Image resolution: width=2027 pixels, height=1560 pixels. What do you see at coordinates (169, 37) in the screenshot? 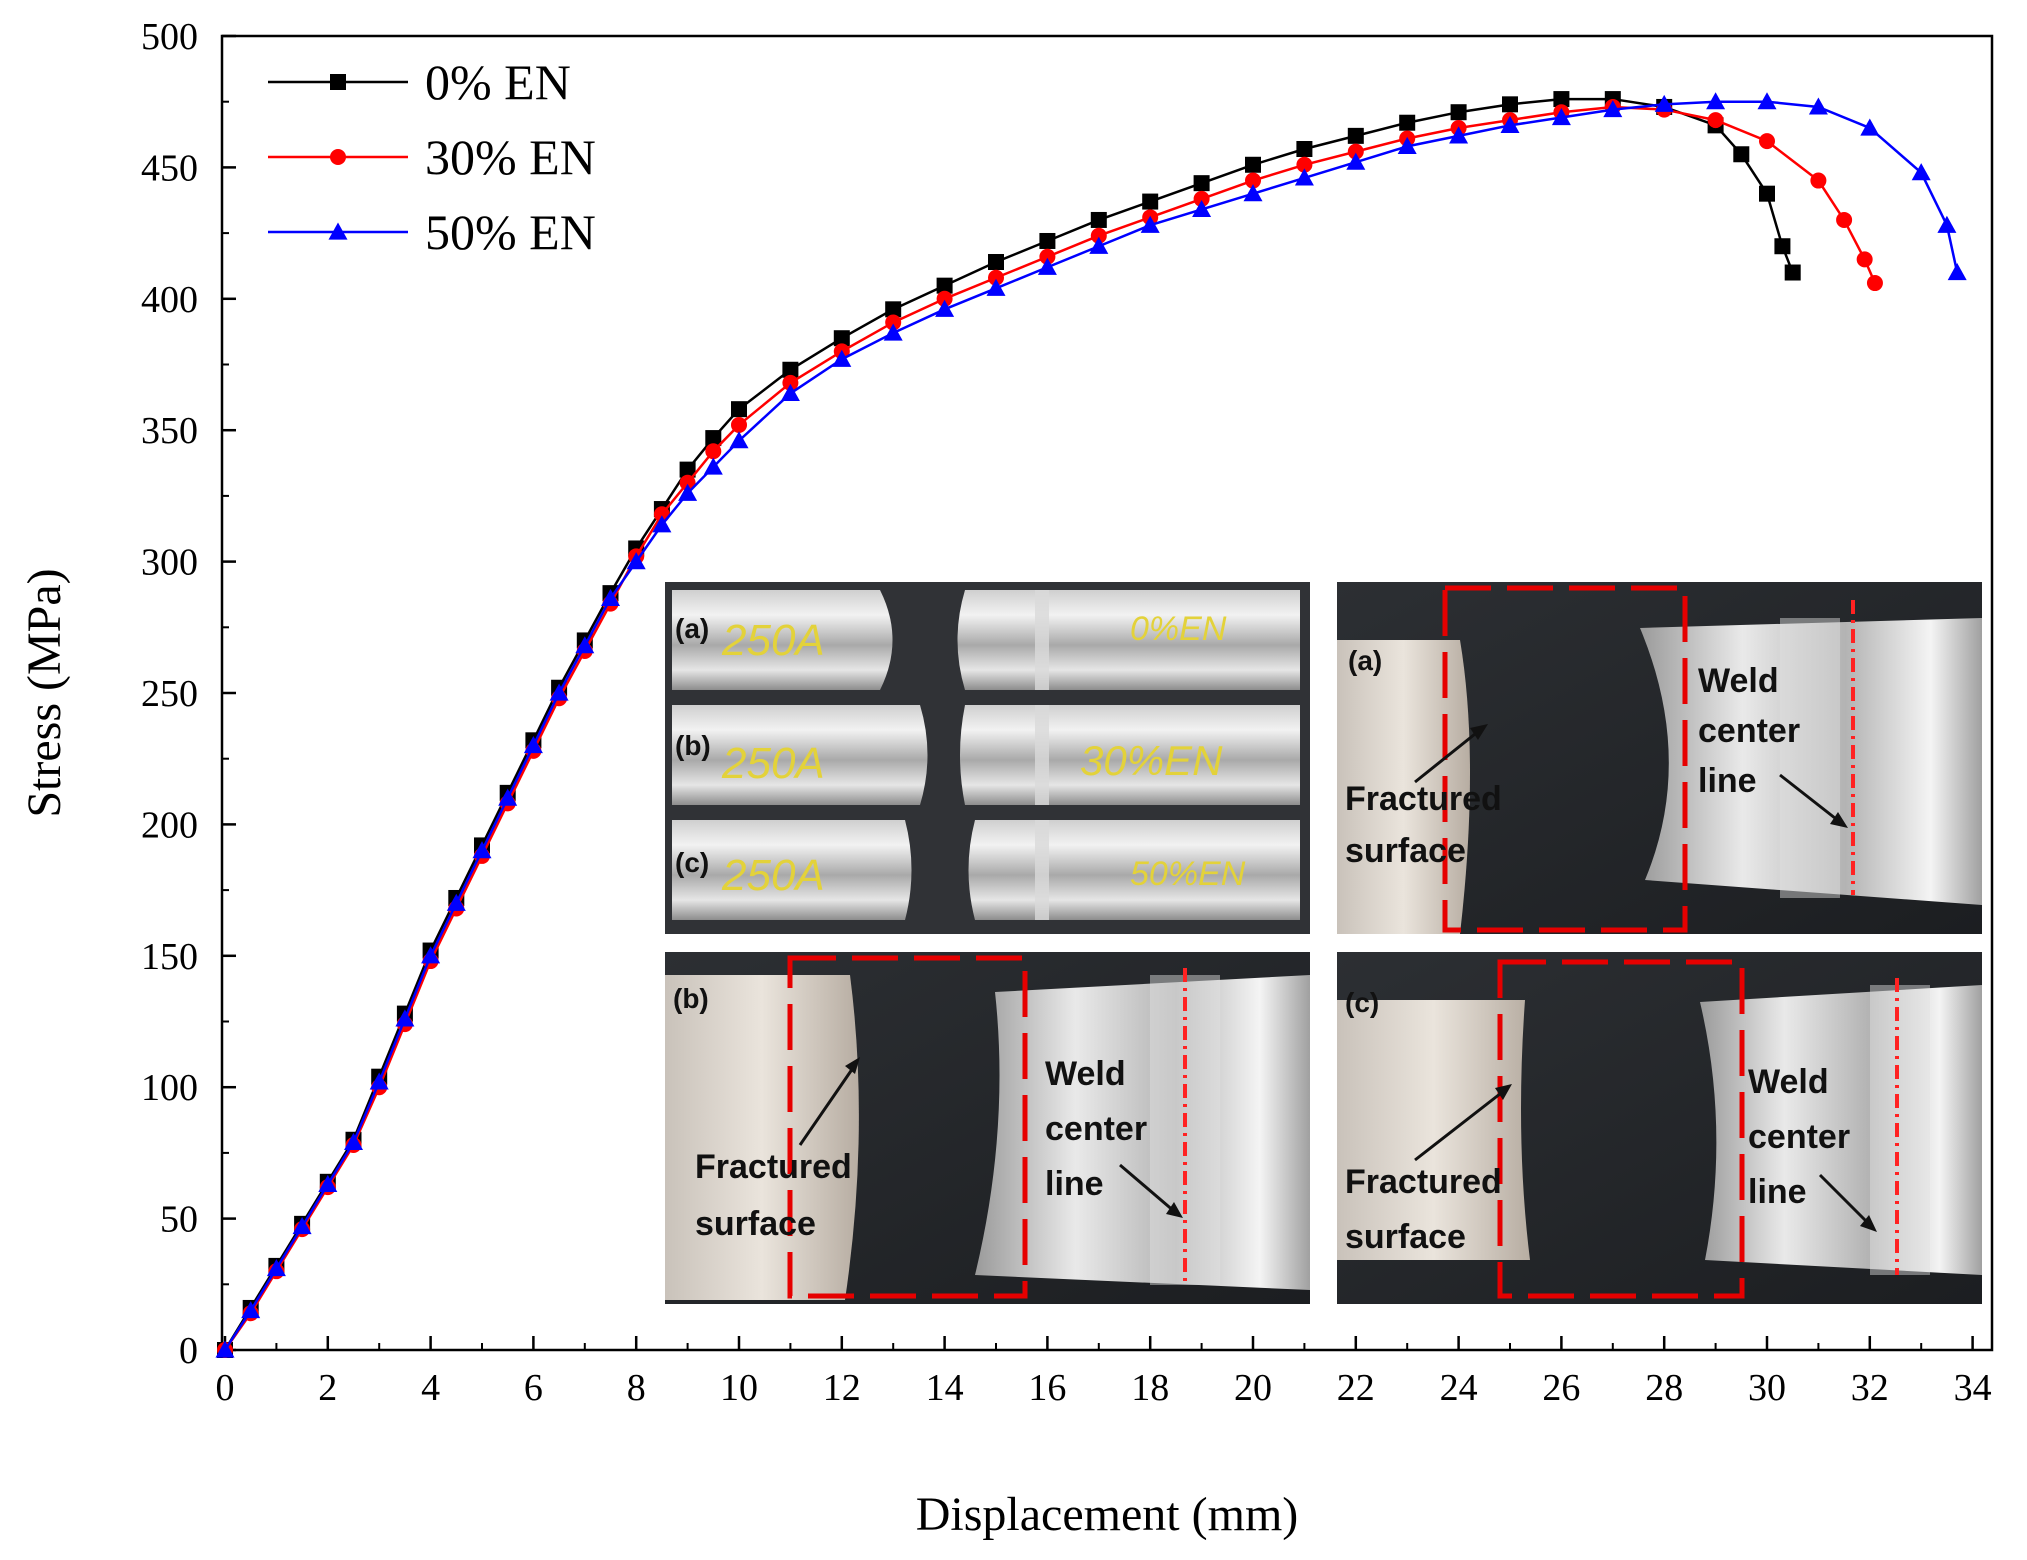
I see `y-tick-label-10: 500` at bounding box center [169, 37].